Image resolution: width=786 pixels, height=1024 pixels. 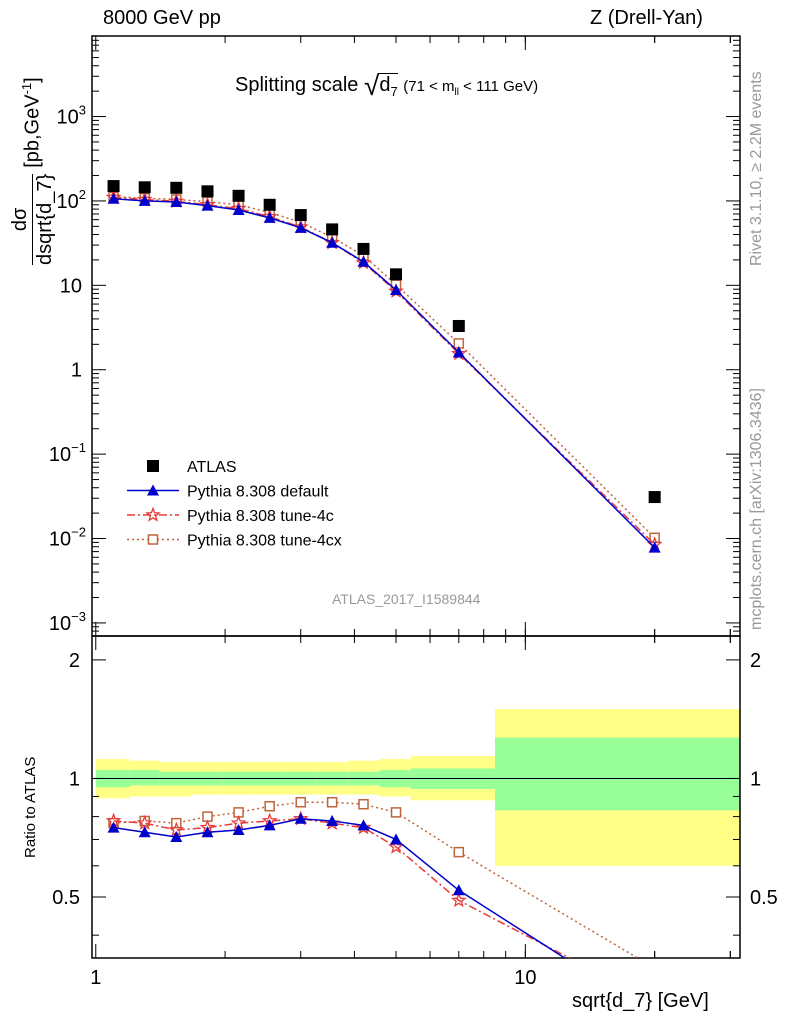 I want to click on title-range: (71 < mll < 111 GeV), so click(x=471, y=88).